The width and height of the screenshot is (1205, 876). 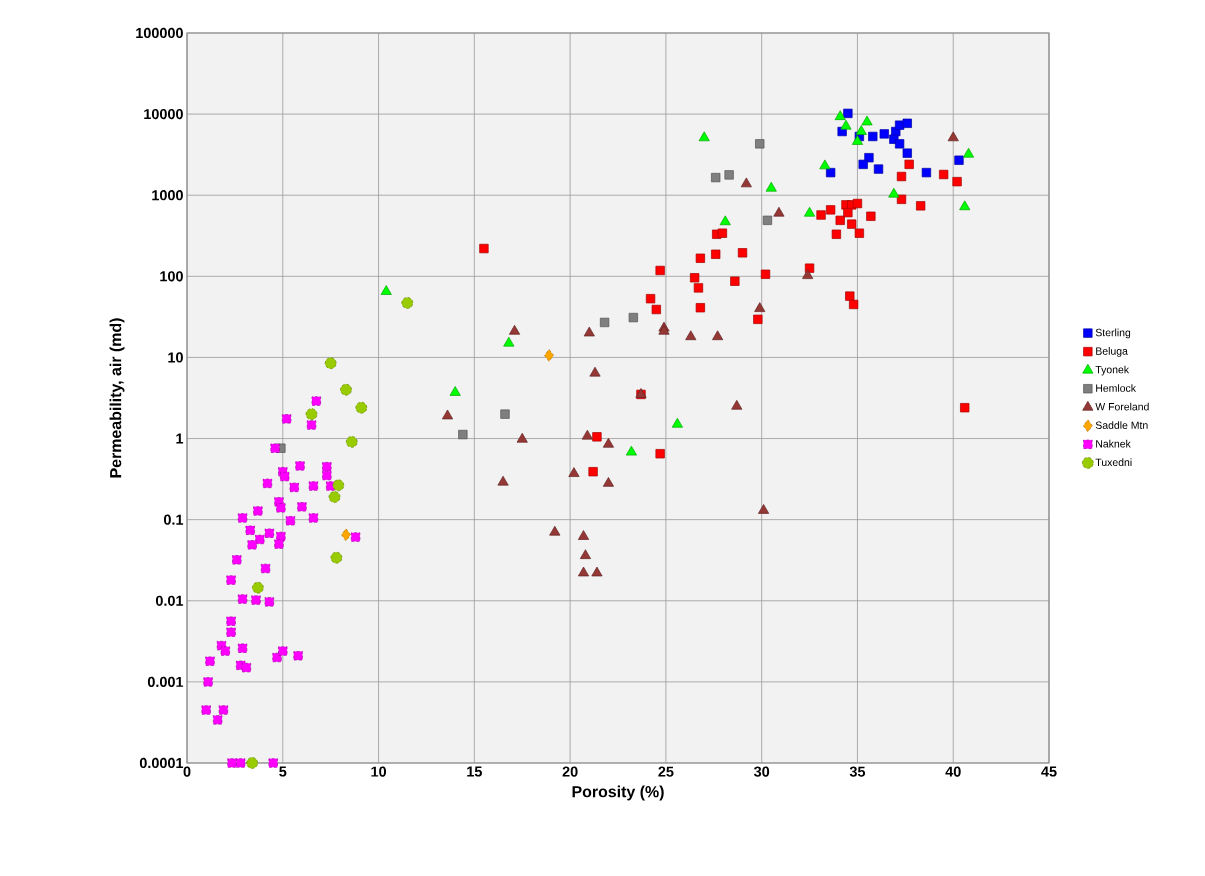 I want to click on y-tick-label: 10000, so click(x=163, y=114).